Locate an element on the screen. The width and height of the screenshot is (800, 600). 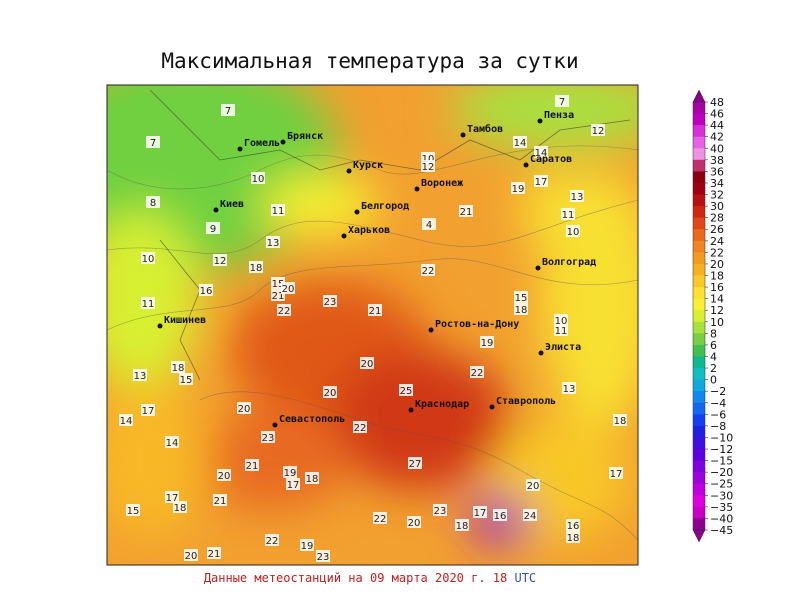
colorbar-label: 42 is located at coordinates (717, 137).